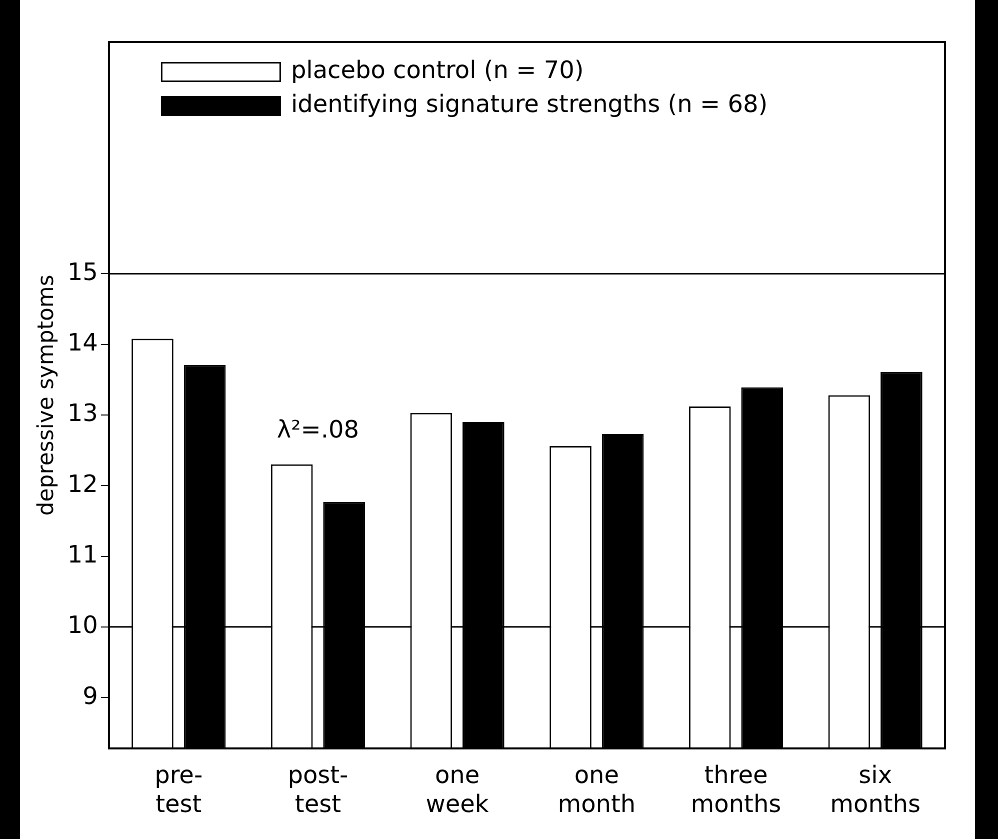 This screenshot has height=839, width=998. I want to click on y-tick-label: 13, so click(82, 413).